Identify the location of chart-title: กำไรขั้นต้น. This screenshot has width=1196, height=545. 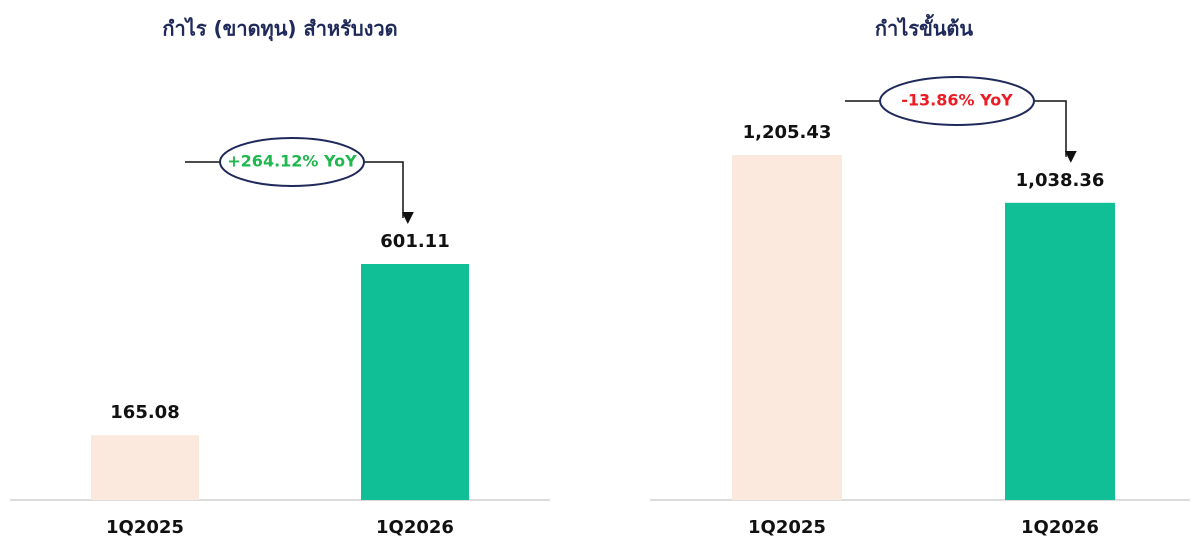
(924, 27).